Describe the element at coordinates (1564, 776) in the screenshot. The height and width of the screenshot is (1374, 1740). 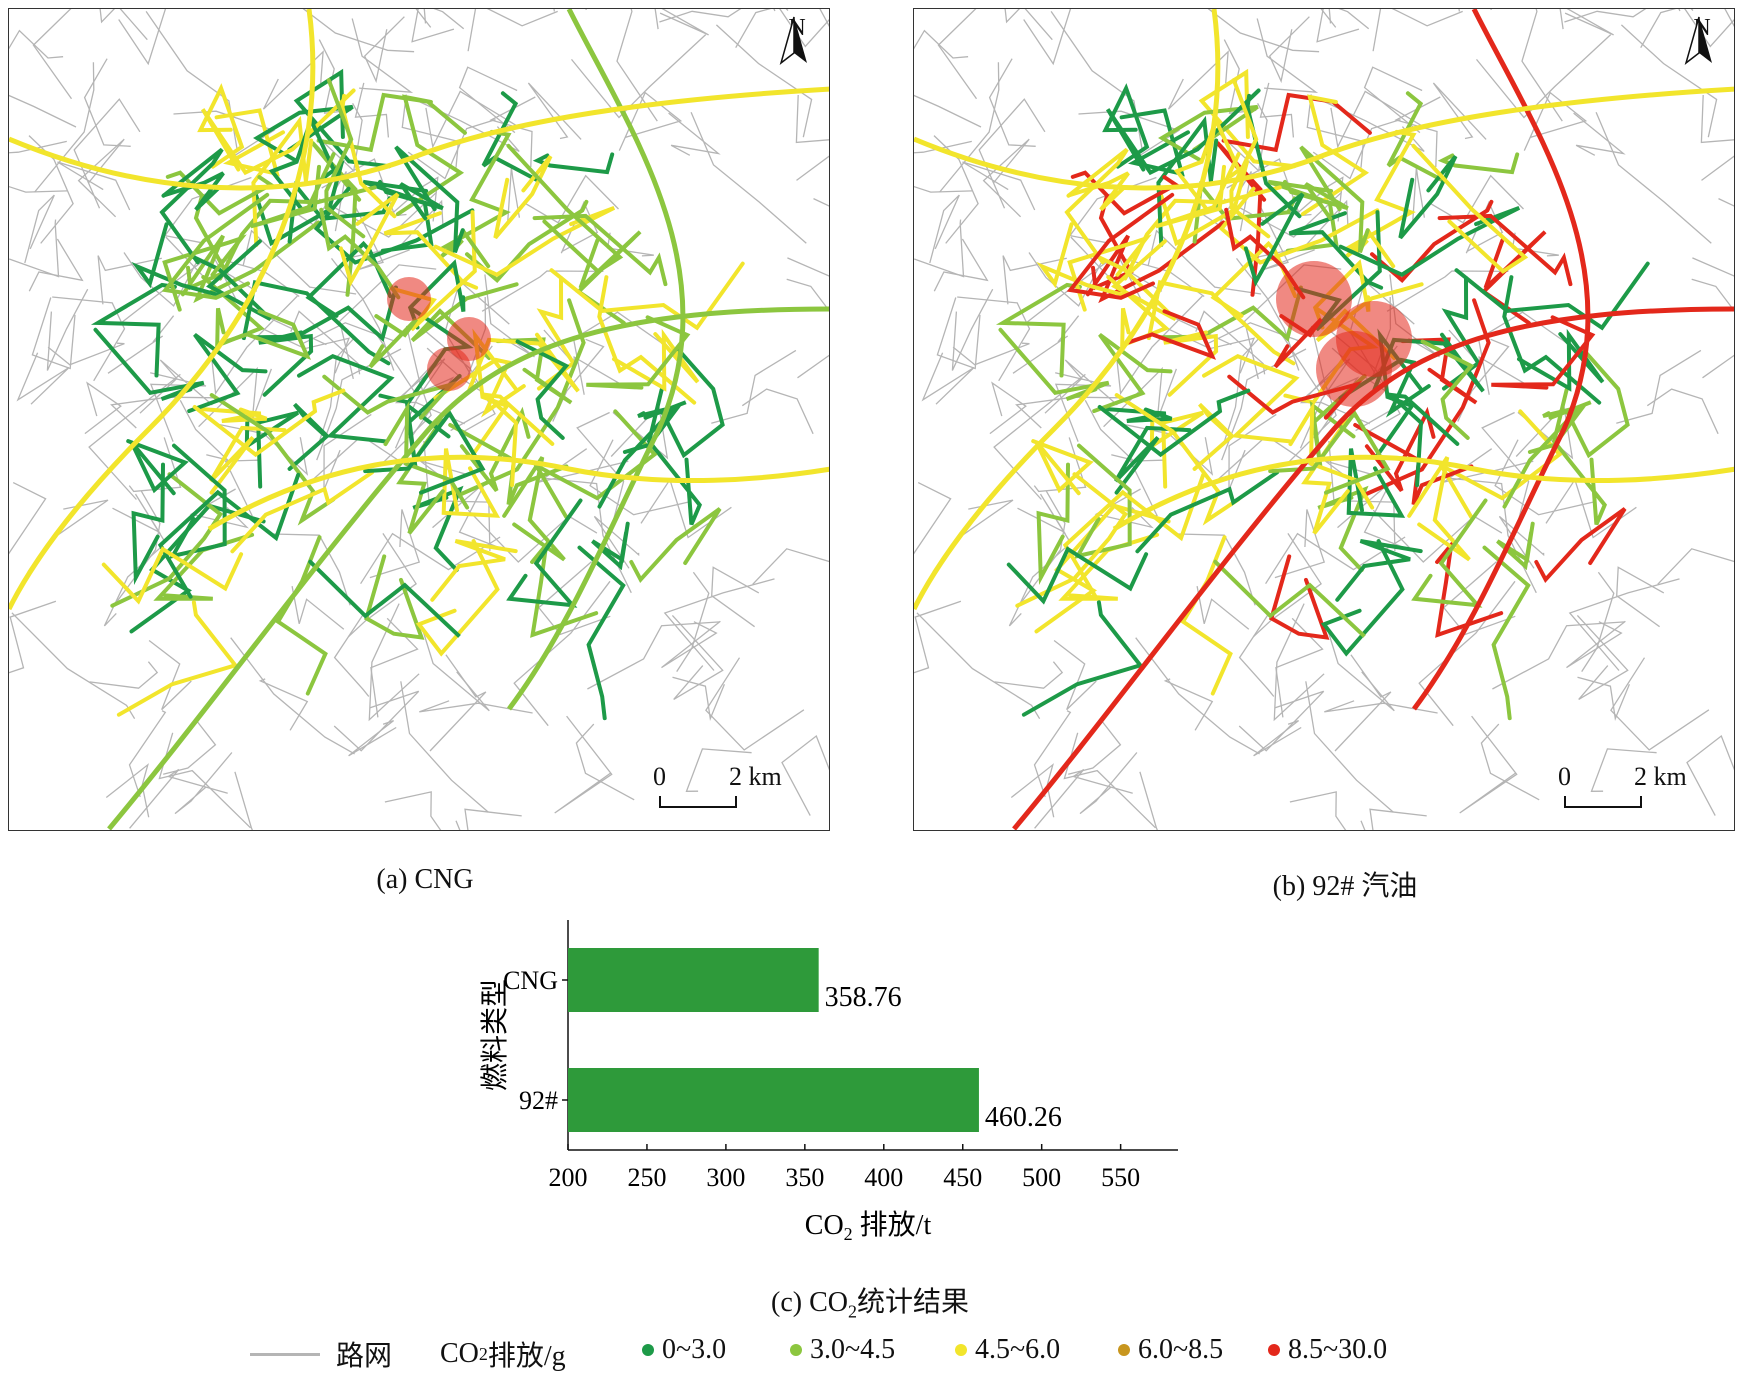
I see `scale-zero: 0` at that location.